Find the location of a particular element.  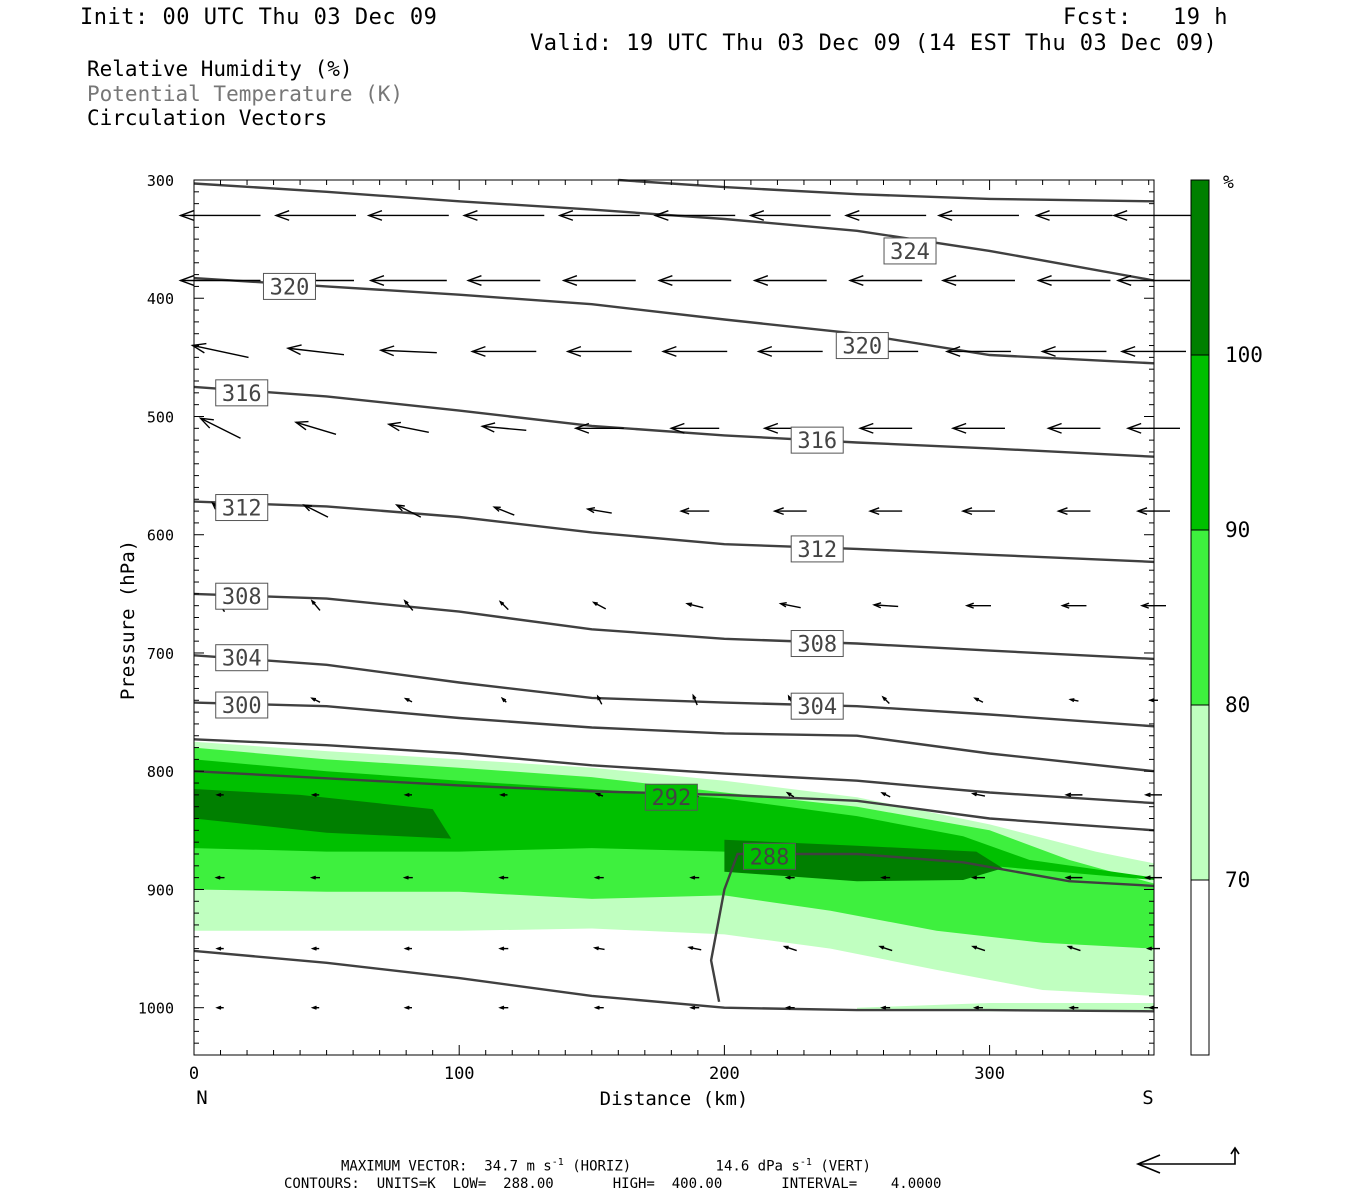

horiz-tag: (HORIZ) is located at coordinates (602, 1166).